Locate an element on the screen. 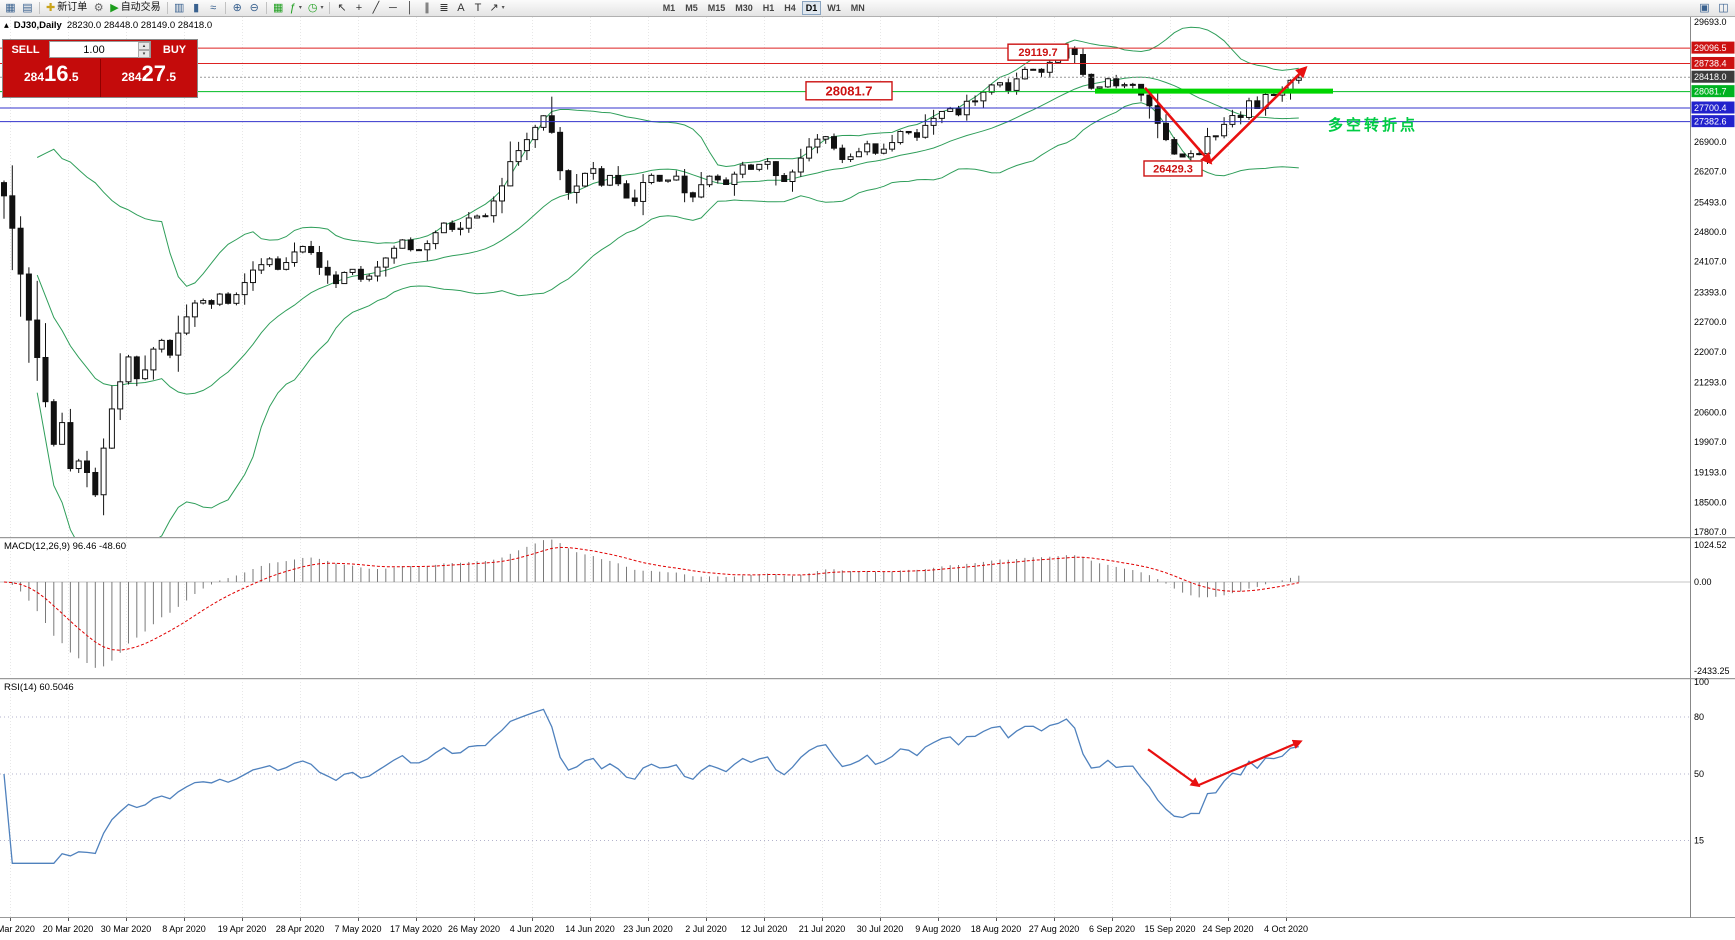 The width and height of the screenshot is (1735, 940). trendline-icon: ╱ is located at coordinates (376, 7).